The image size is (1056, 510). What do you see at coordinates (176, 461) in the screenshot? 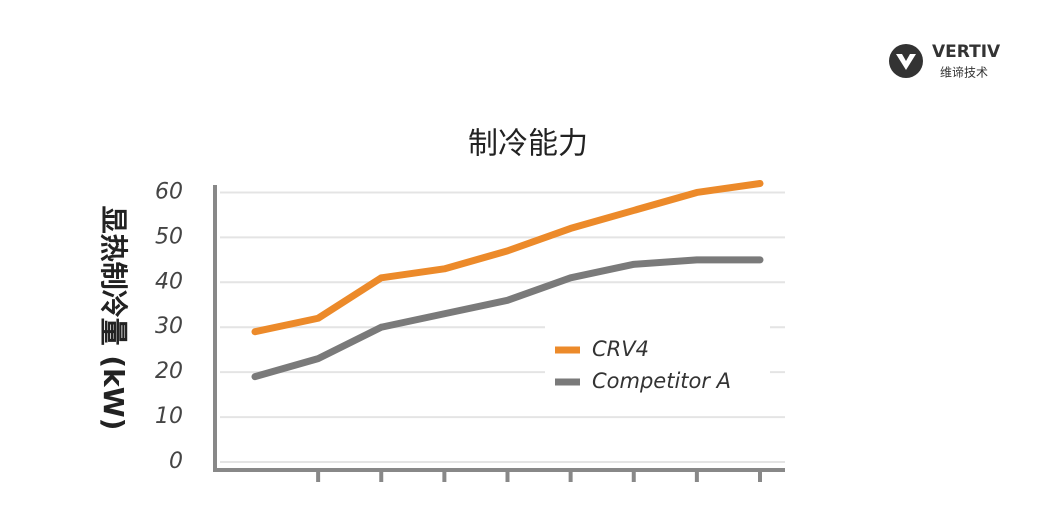
I see `y-tick-label: 0` at bounding box center [176, 461].